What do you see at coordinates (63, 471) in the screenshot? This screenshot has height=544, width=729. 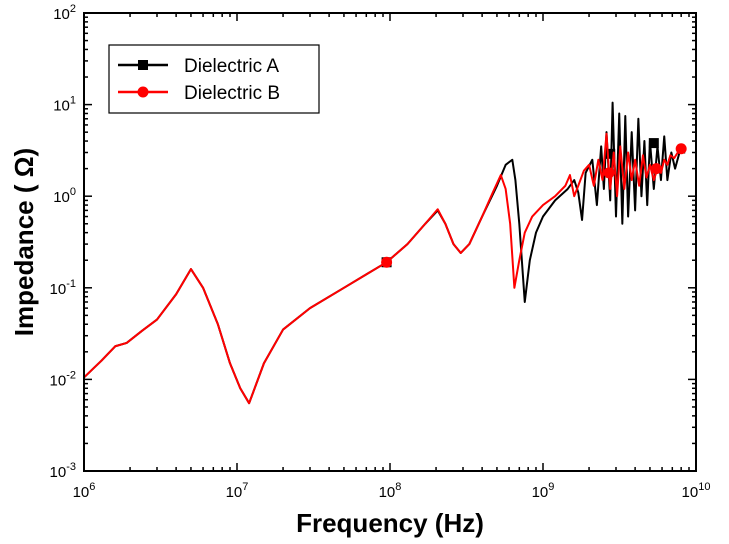 I see `y-tick-label: 10⁻³` at bounding box center [63, 471].